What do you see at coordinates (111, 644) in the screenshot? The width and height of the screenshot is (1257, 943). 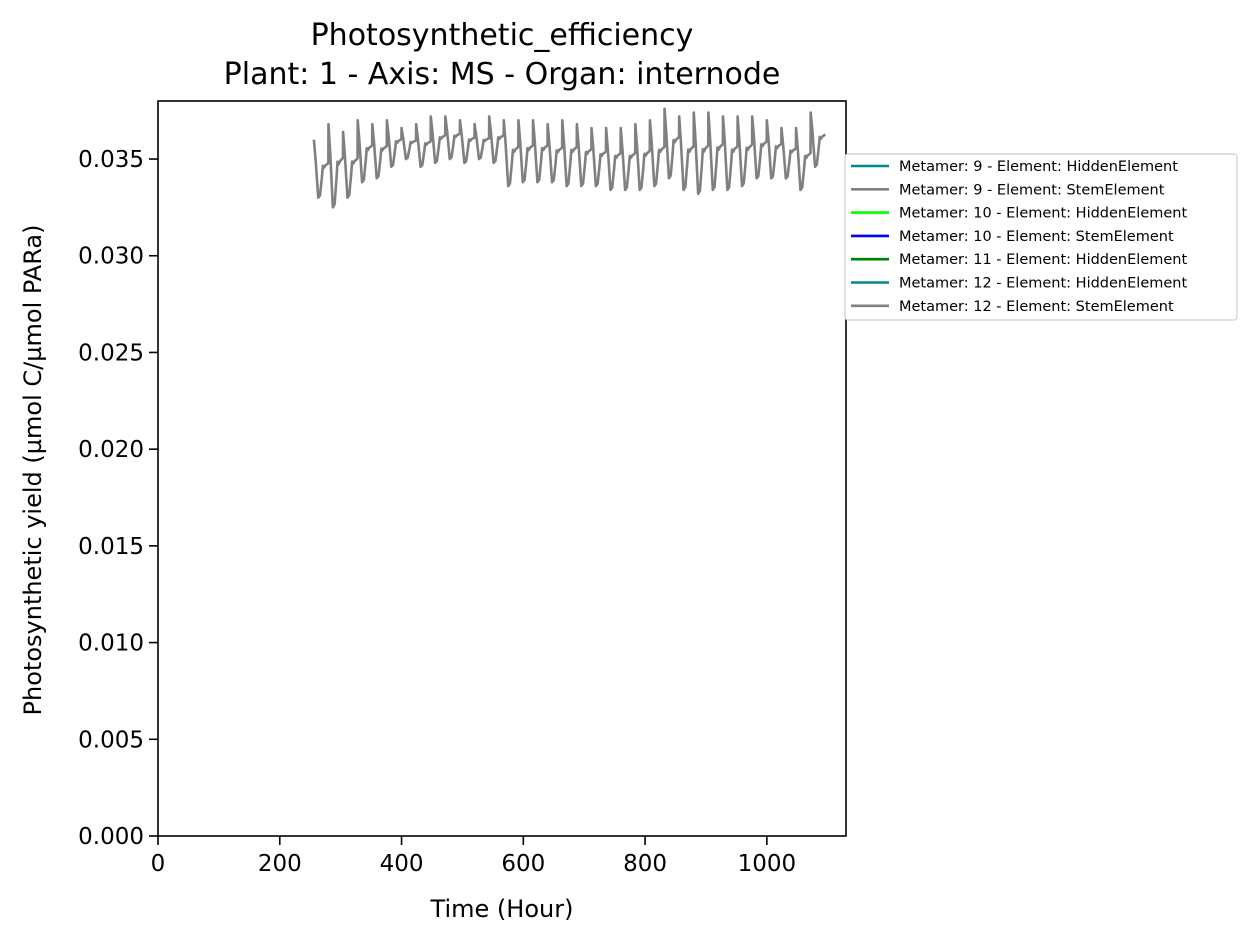 I see `y-tick-label: 0.010` at bounding box center [111, 644].